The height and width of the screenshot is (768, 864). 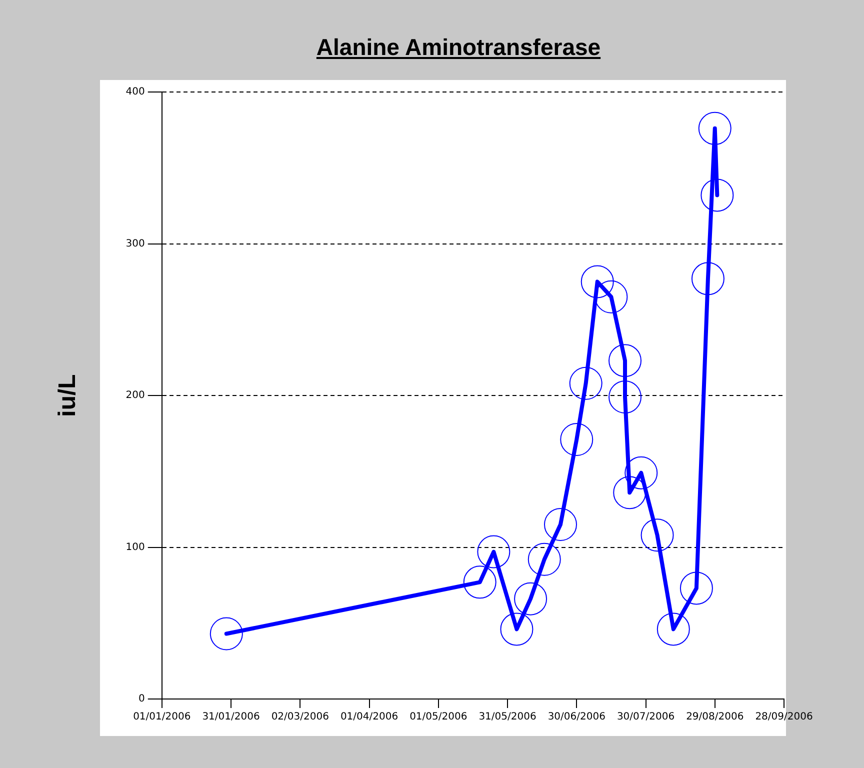 I want to click on x-tick-label: 01/05/2006, so click(x=439, y=717).